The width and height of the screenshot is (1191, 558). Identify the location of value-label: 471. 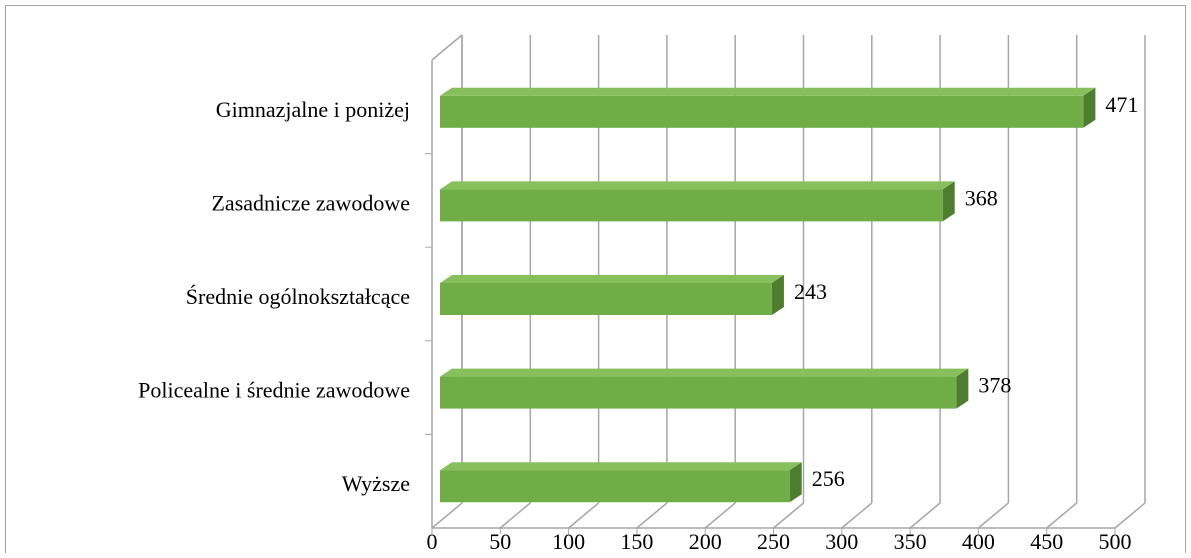
(1121, 104).